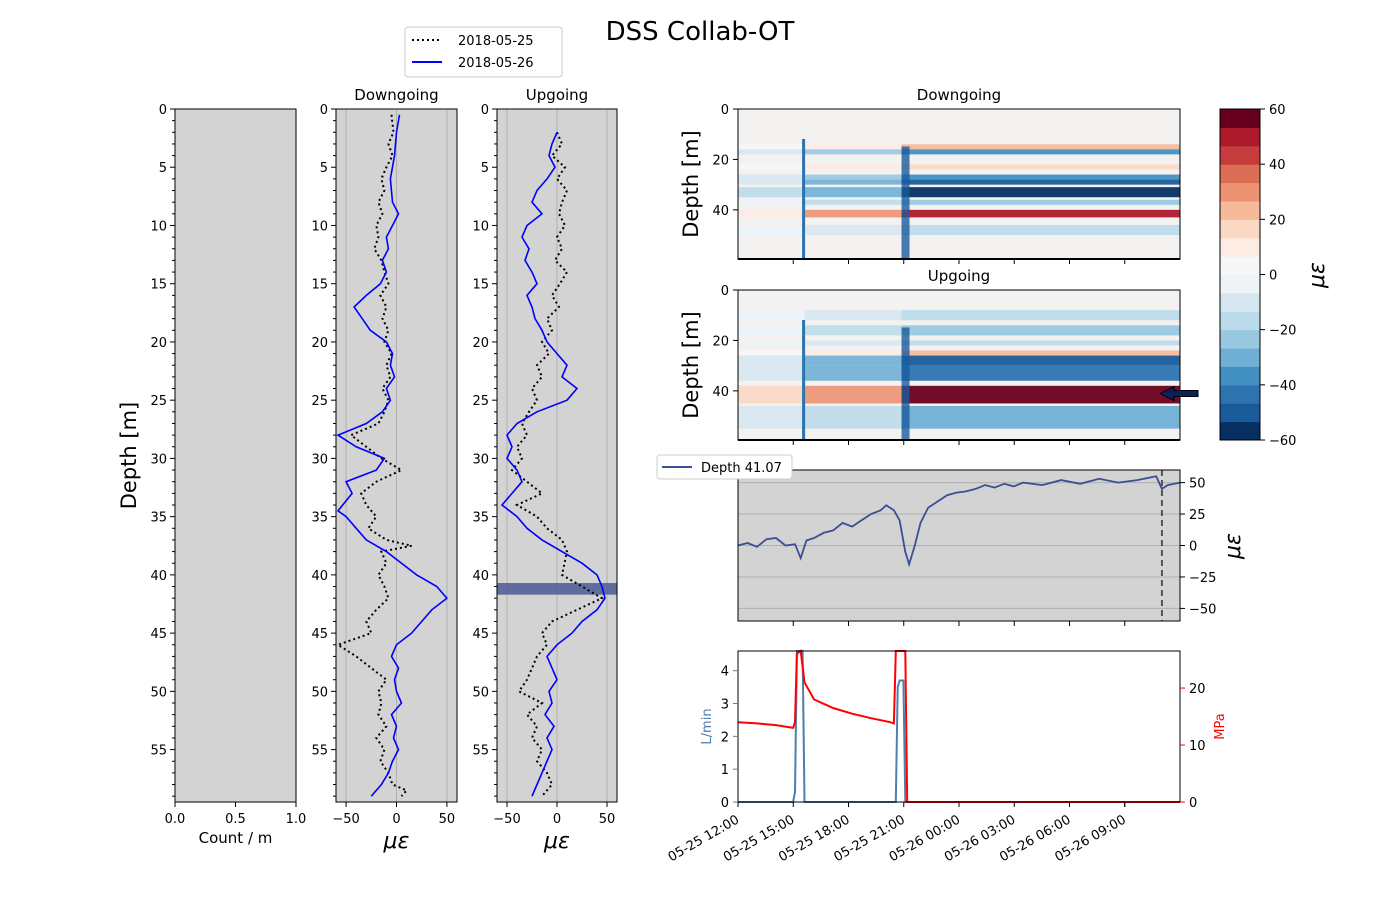 The width and height of the screenshot is (1400, 901). I want to click on xtick-label: 0.0, so click(175, 819).